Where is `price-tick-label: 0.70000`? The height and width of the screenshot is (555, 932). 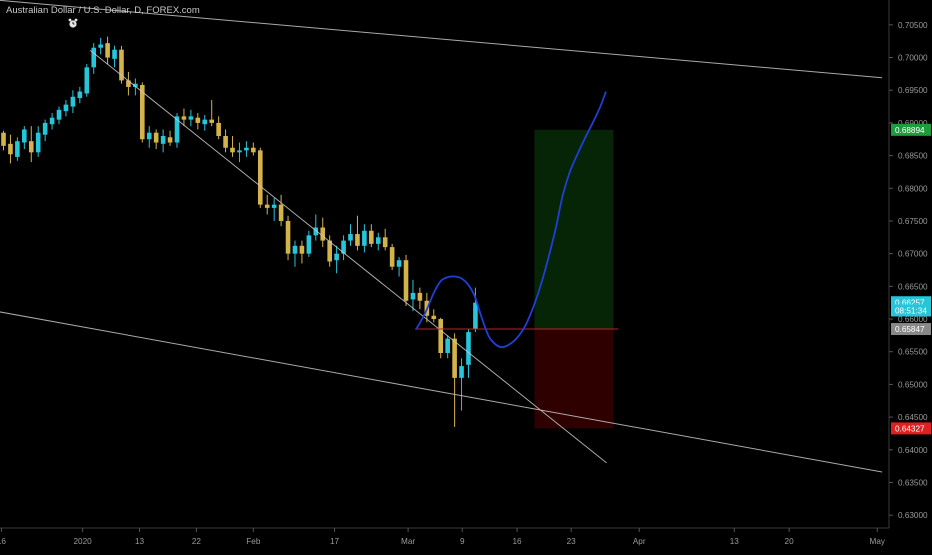
price-tick-label: 0.70000 is located at coordinates (913, 58).